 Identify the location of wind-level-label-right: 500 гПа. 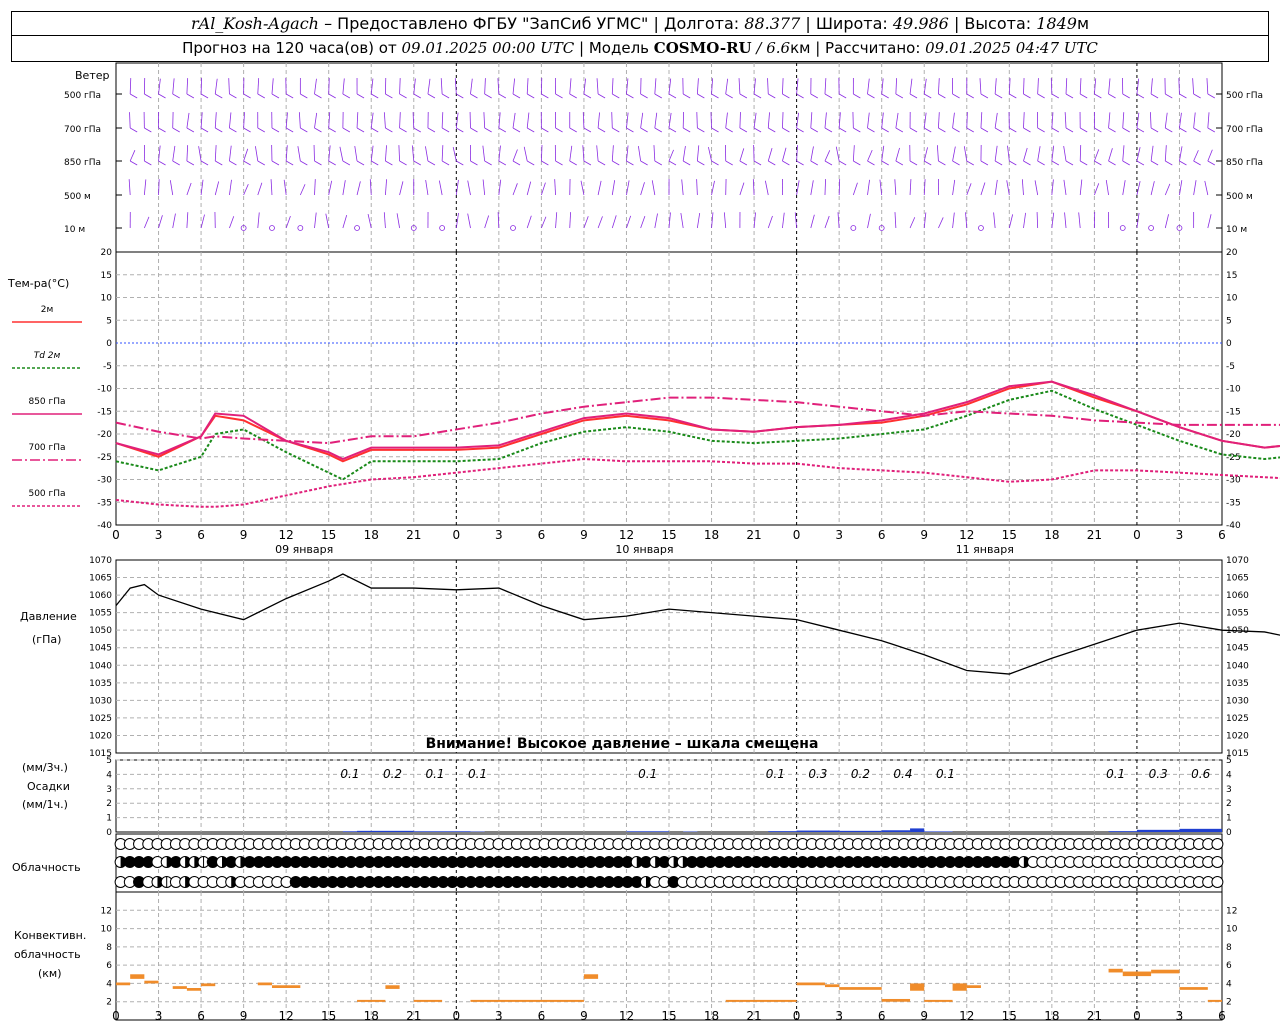
(1244, 96).